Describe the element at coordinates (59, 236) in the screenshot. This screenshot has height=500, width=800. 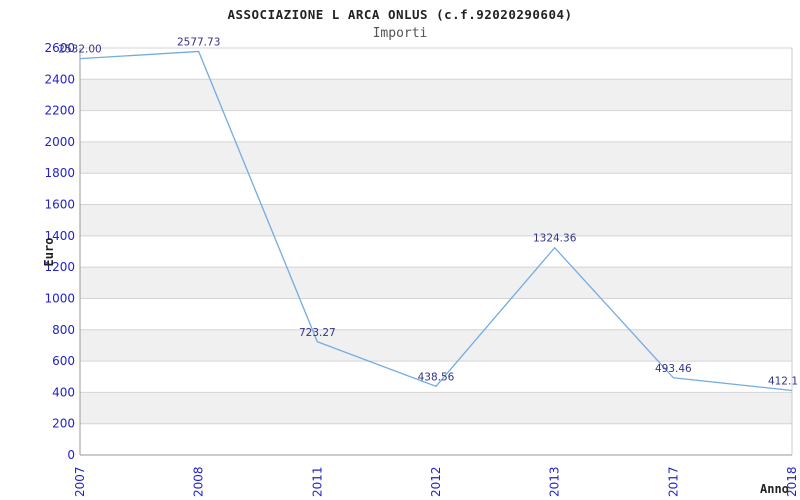
I see `y-tick-label: 1400` at that location.